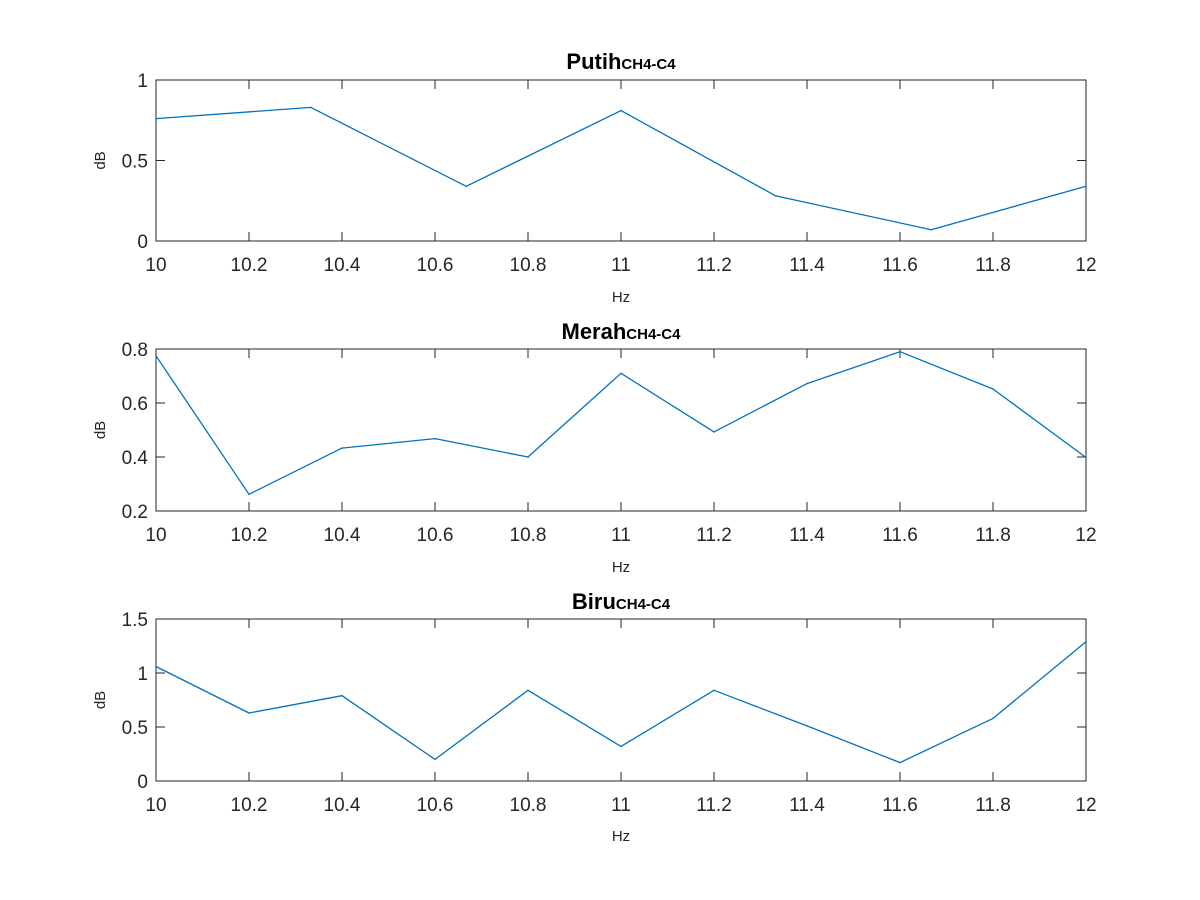  I want to click on subplot-putih-x-tick-label: 11.2, so click(714, 265).